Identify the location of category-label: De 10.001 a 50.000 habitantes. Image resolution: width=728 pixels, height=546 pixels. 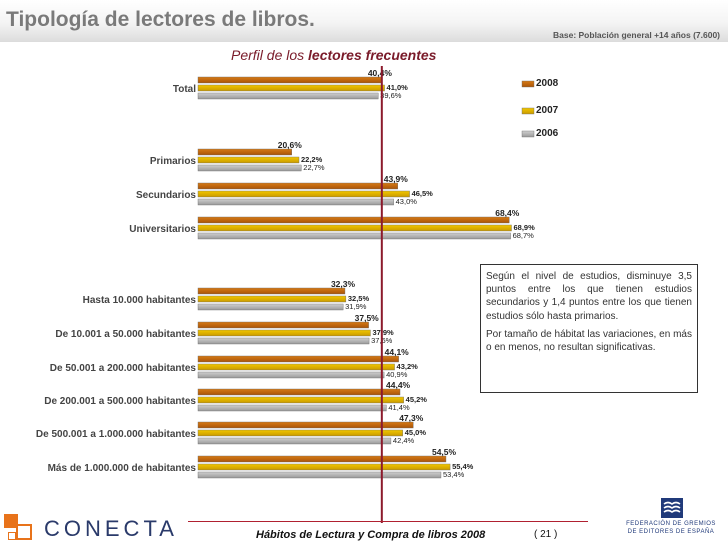
(125, 334).